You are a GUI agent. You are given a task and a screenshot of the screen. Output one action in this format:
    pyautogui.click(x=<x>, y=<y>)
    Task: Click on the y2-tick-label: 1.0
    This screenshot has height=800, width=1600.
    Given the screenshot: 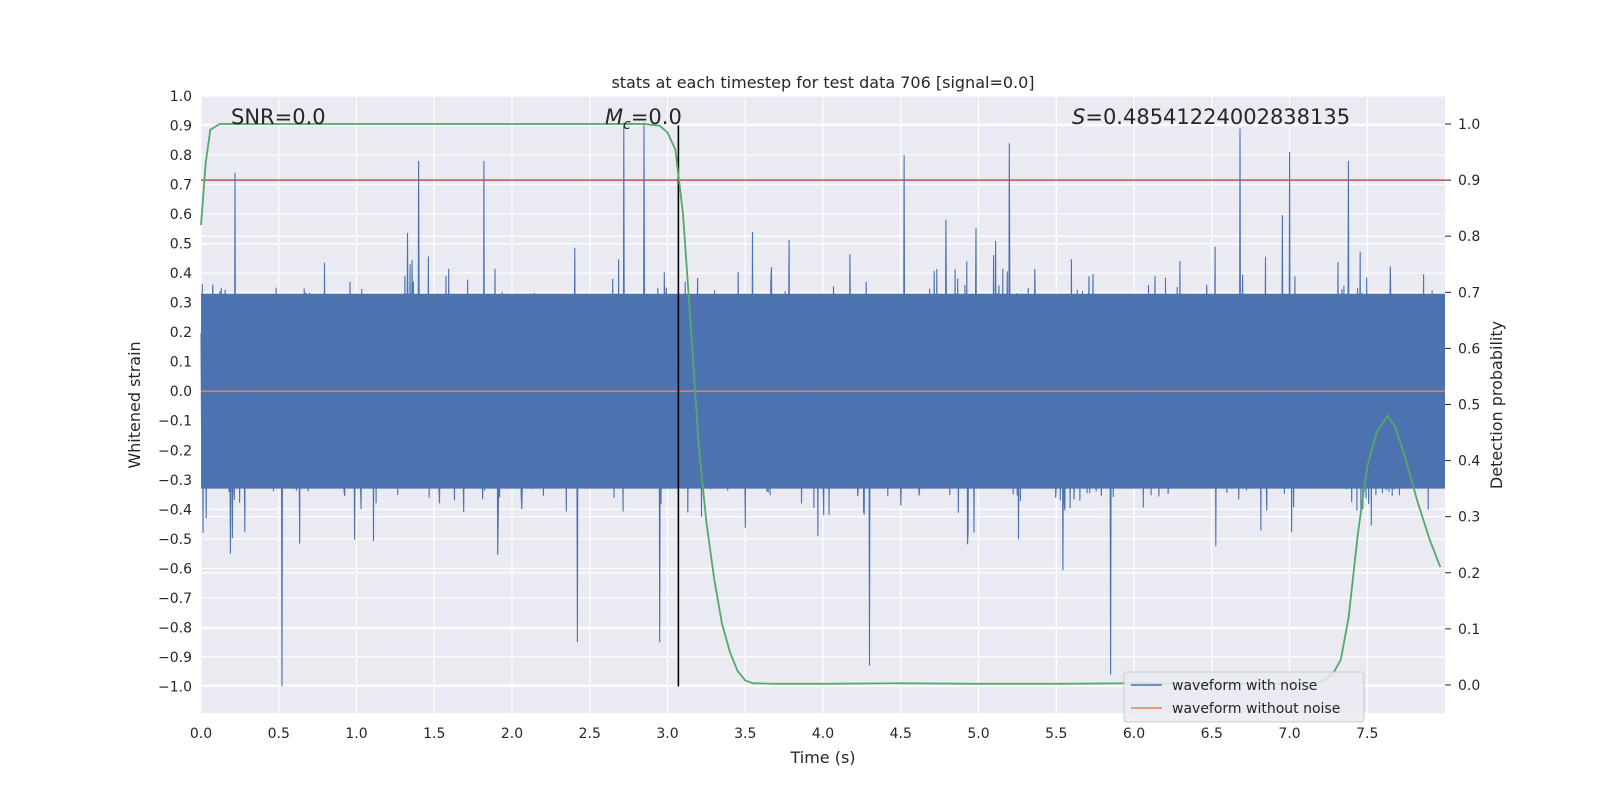 What is the action you would take?
    pyautogui.click(x=1469, y=125)
    